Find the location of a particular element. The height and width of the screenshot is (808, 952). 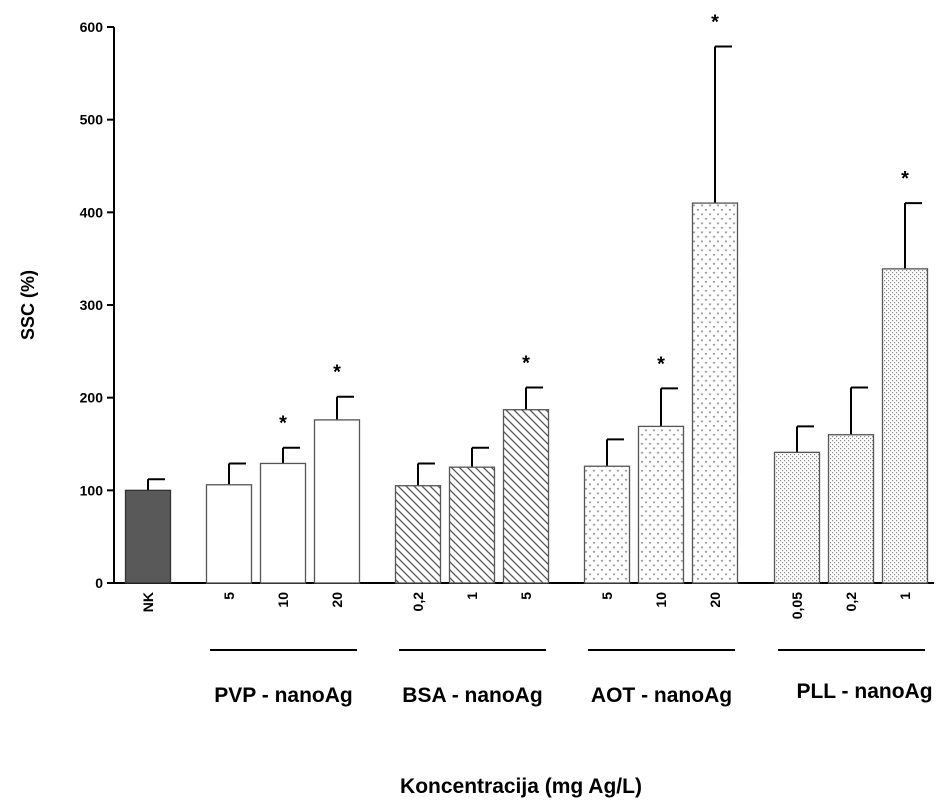

y-tick-label: 0 is located at coordinates (99, 583).